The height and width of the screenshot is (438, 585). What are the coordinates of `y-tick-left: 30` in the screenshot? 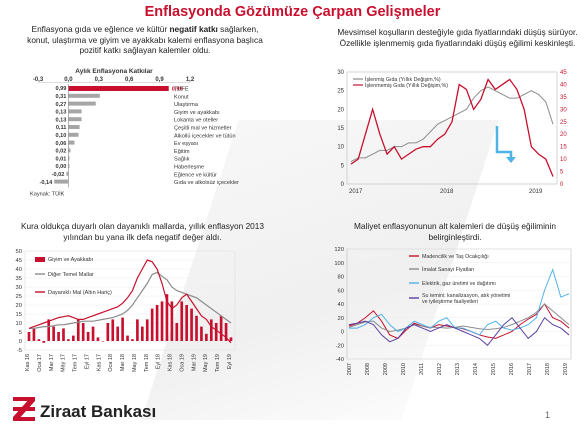 It's located at (340, 73).